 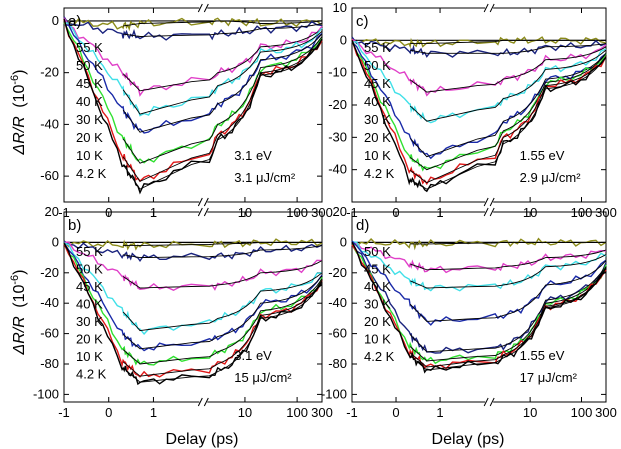 What do you see at coordinates (352, 412) in the screenshot?
I see `x-tick-label: -1` at bounding box center [352, 412].